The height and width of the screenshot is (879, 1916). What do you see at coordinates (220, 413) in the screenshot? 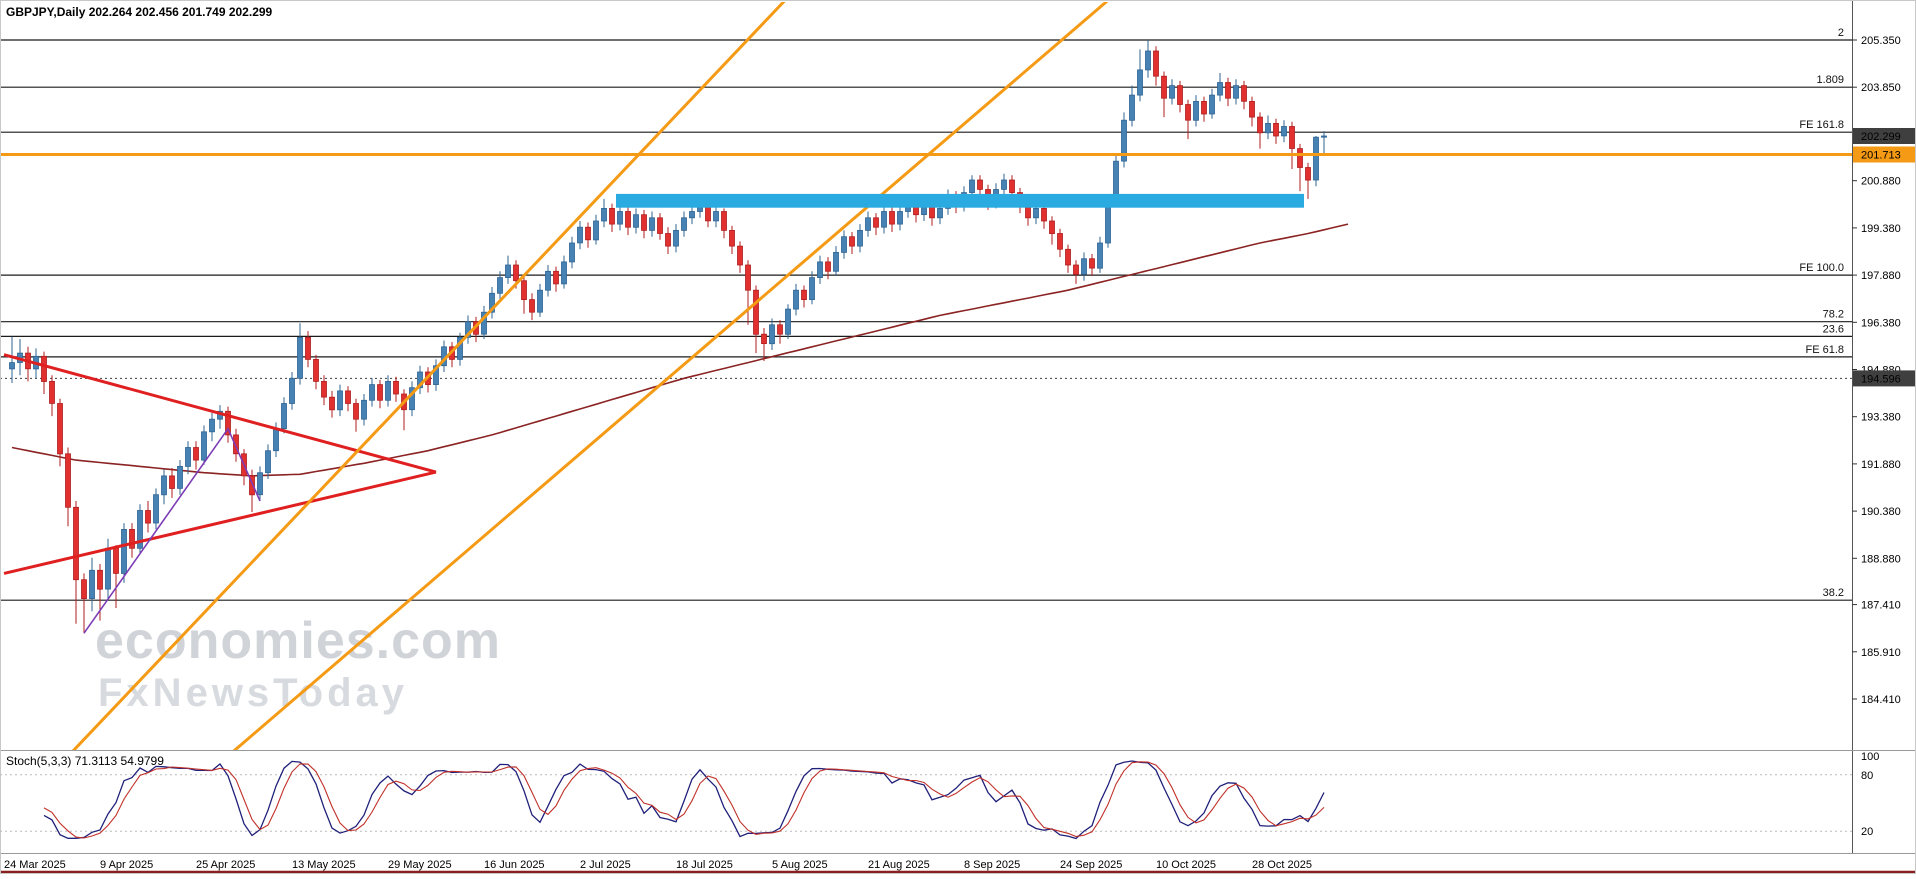
I see `trendline-red-descending` at bounding box center [220, 413].